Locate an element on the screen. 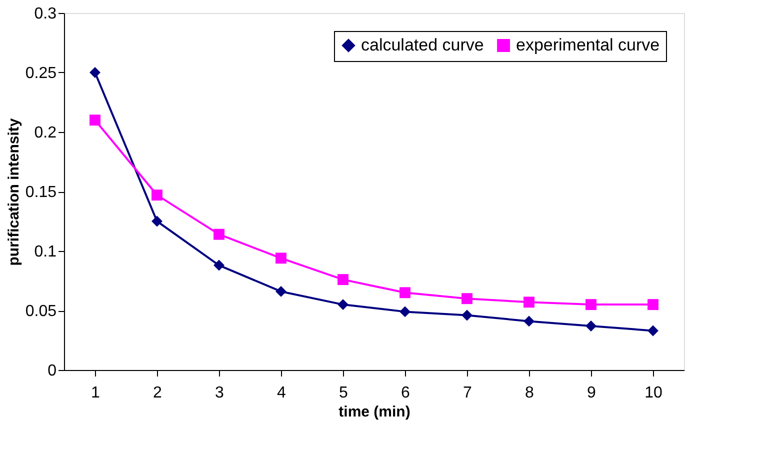  x-tick-label: 10 is located at coordinates (653, 393).